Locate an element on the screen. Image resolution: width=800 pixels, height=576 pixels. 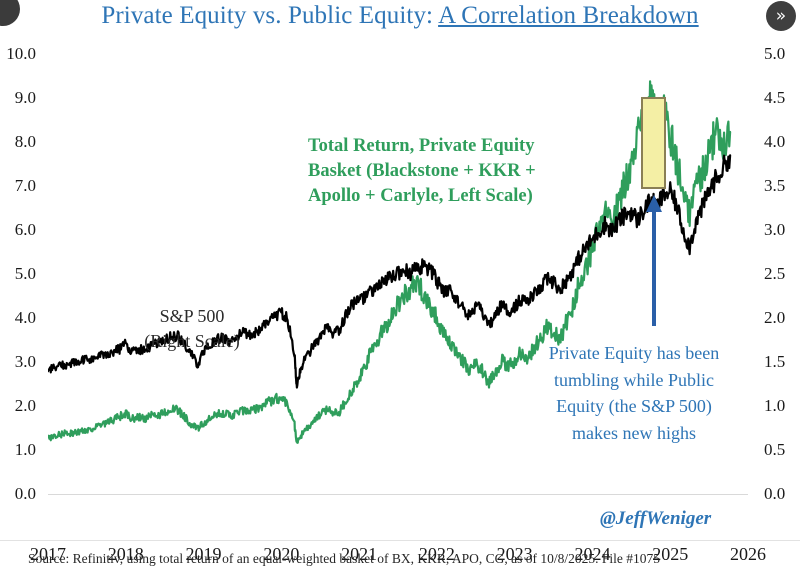
y-tick-left-3.0: 3.0 is located at coordinates (25, 361).